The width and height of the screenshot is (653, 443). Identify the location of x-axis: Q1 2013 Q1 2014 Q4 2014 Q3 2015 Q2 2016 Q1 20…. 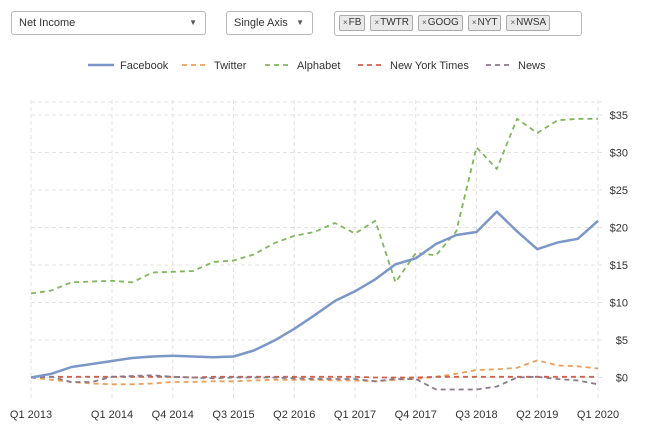
(314, 415).